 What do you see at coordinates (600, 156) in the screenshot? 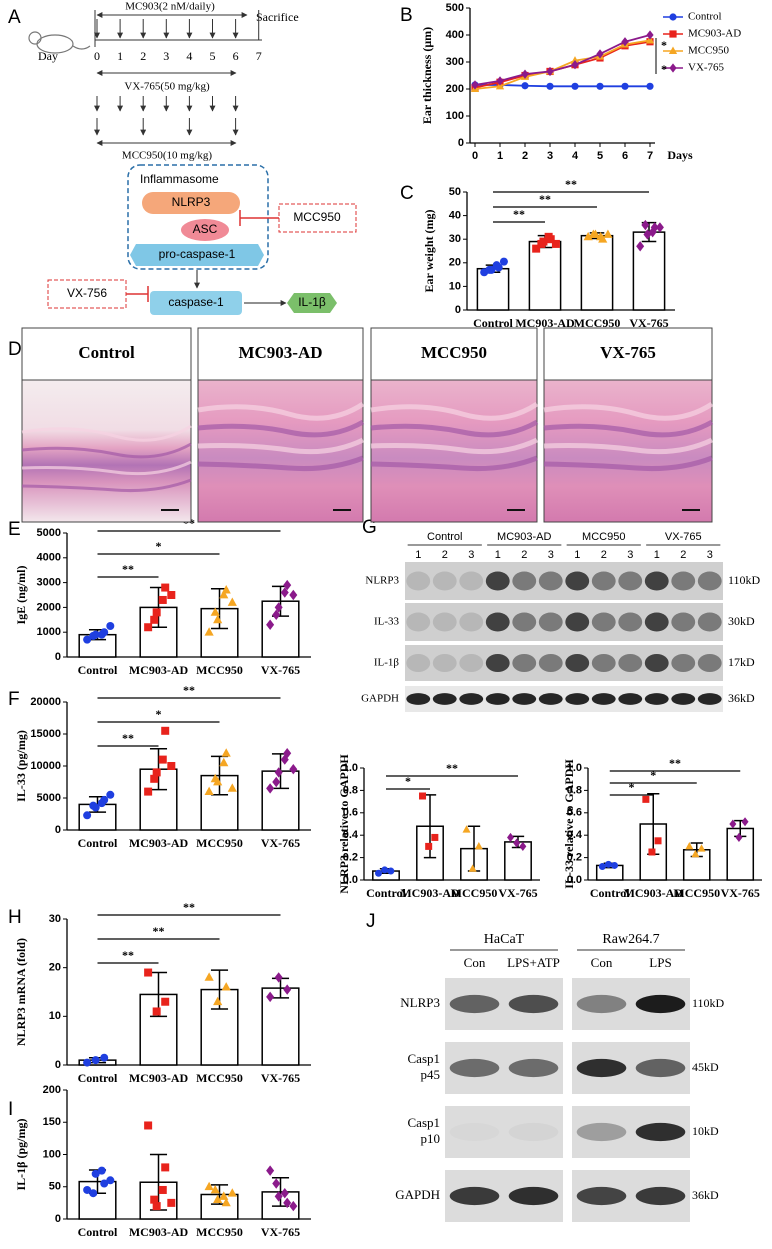
I see `x-tick-label: 5` at bounding box center [600, 156].